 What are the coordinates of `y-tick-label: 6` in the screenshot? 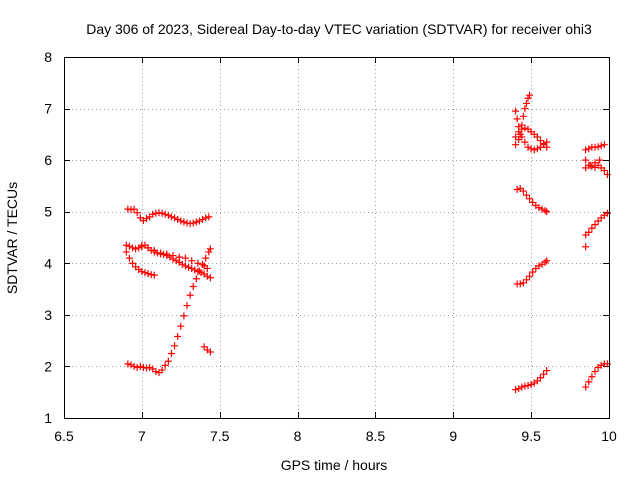 It's located at (48, 160).